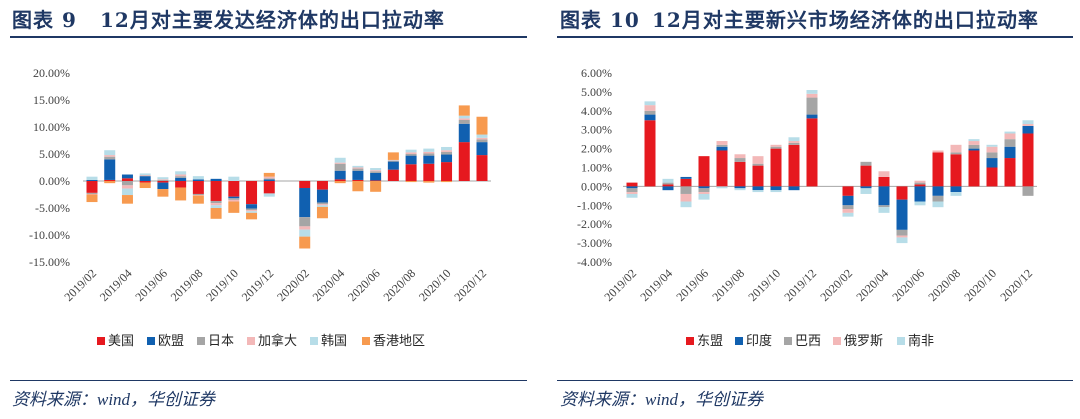  I want to click on legend-swatch-hongkong, so click(366, 341).